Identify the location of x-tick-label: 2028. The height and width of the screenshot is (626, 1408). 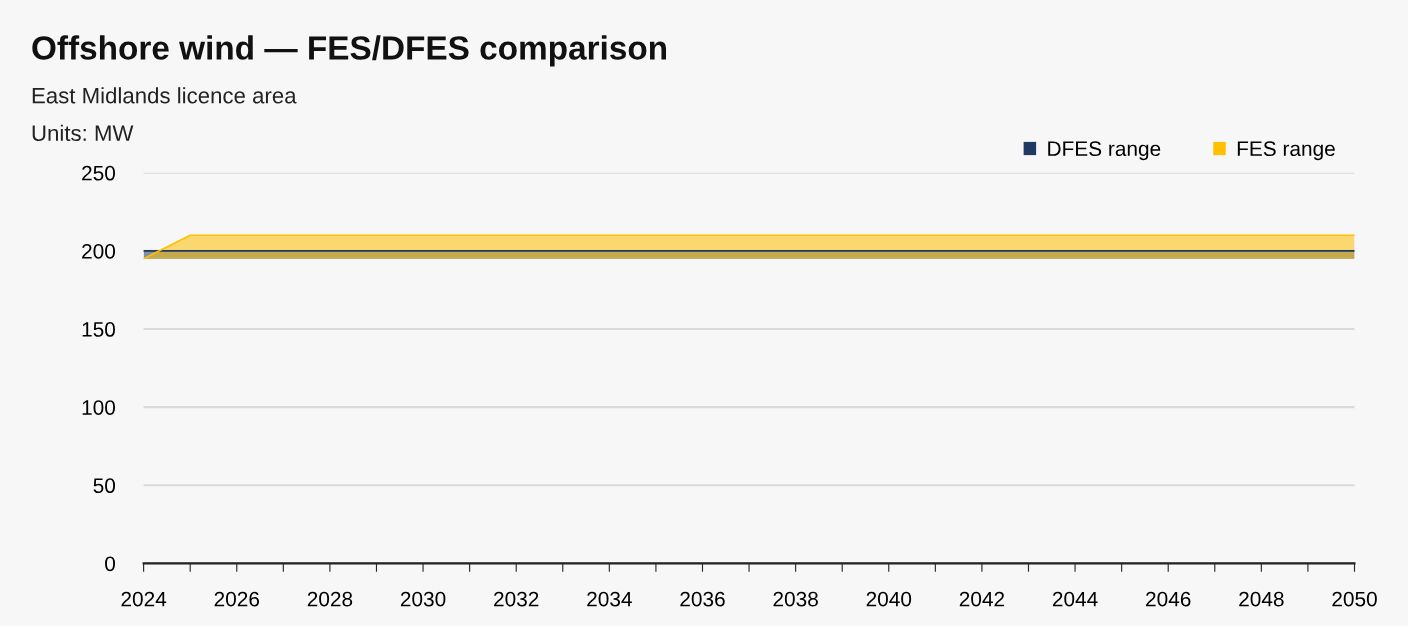
(330, 599).